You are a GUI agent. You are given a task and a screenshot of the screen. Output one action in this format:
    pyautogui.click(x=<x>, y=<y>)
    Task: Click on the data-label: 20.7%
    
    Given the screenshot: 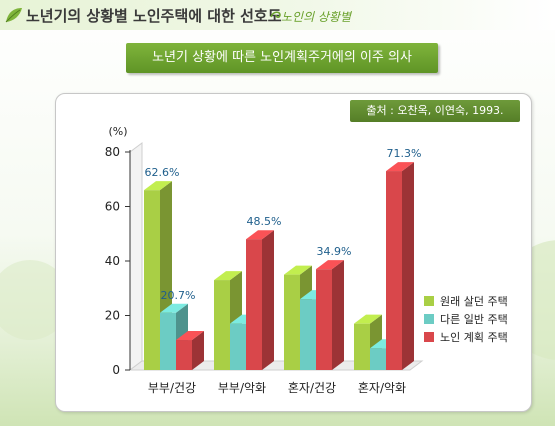 What is the action you would take?
    pyautogui.click(x=178, y=295)
    